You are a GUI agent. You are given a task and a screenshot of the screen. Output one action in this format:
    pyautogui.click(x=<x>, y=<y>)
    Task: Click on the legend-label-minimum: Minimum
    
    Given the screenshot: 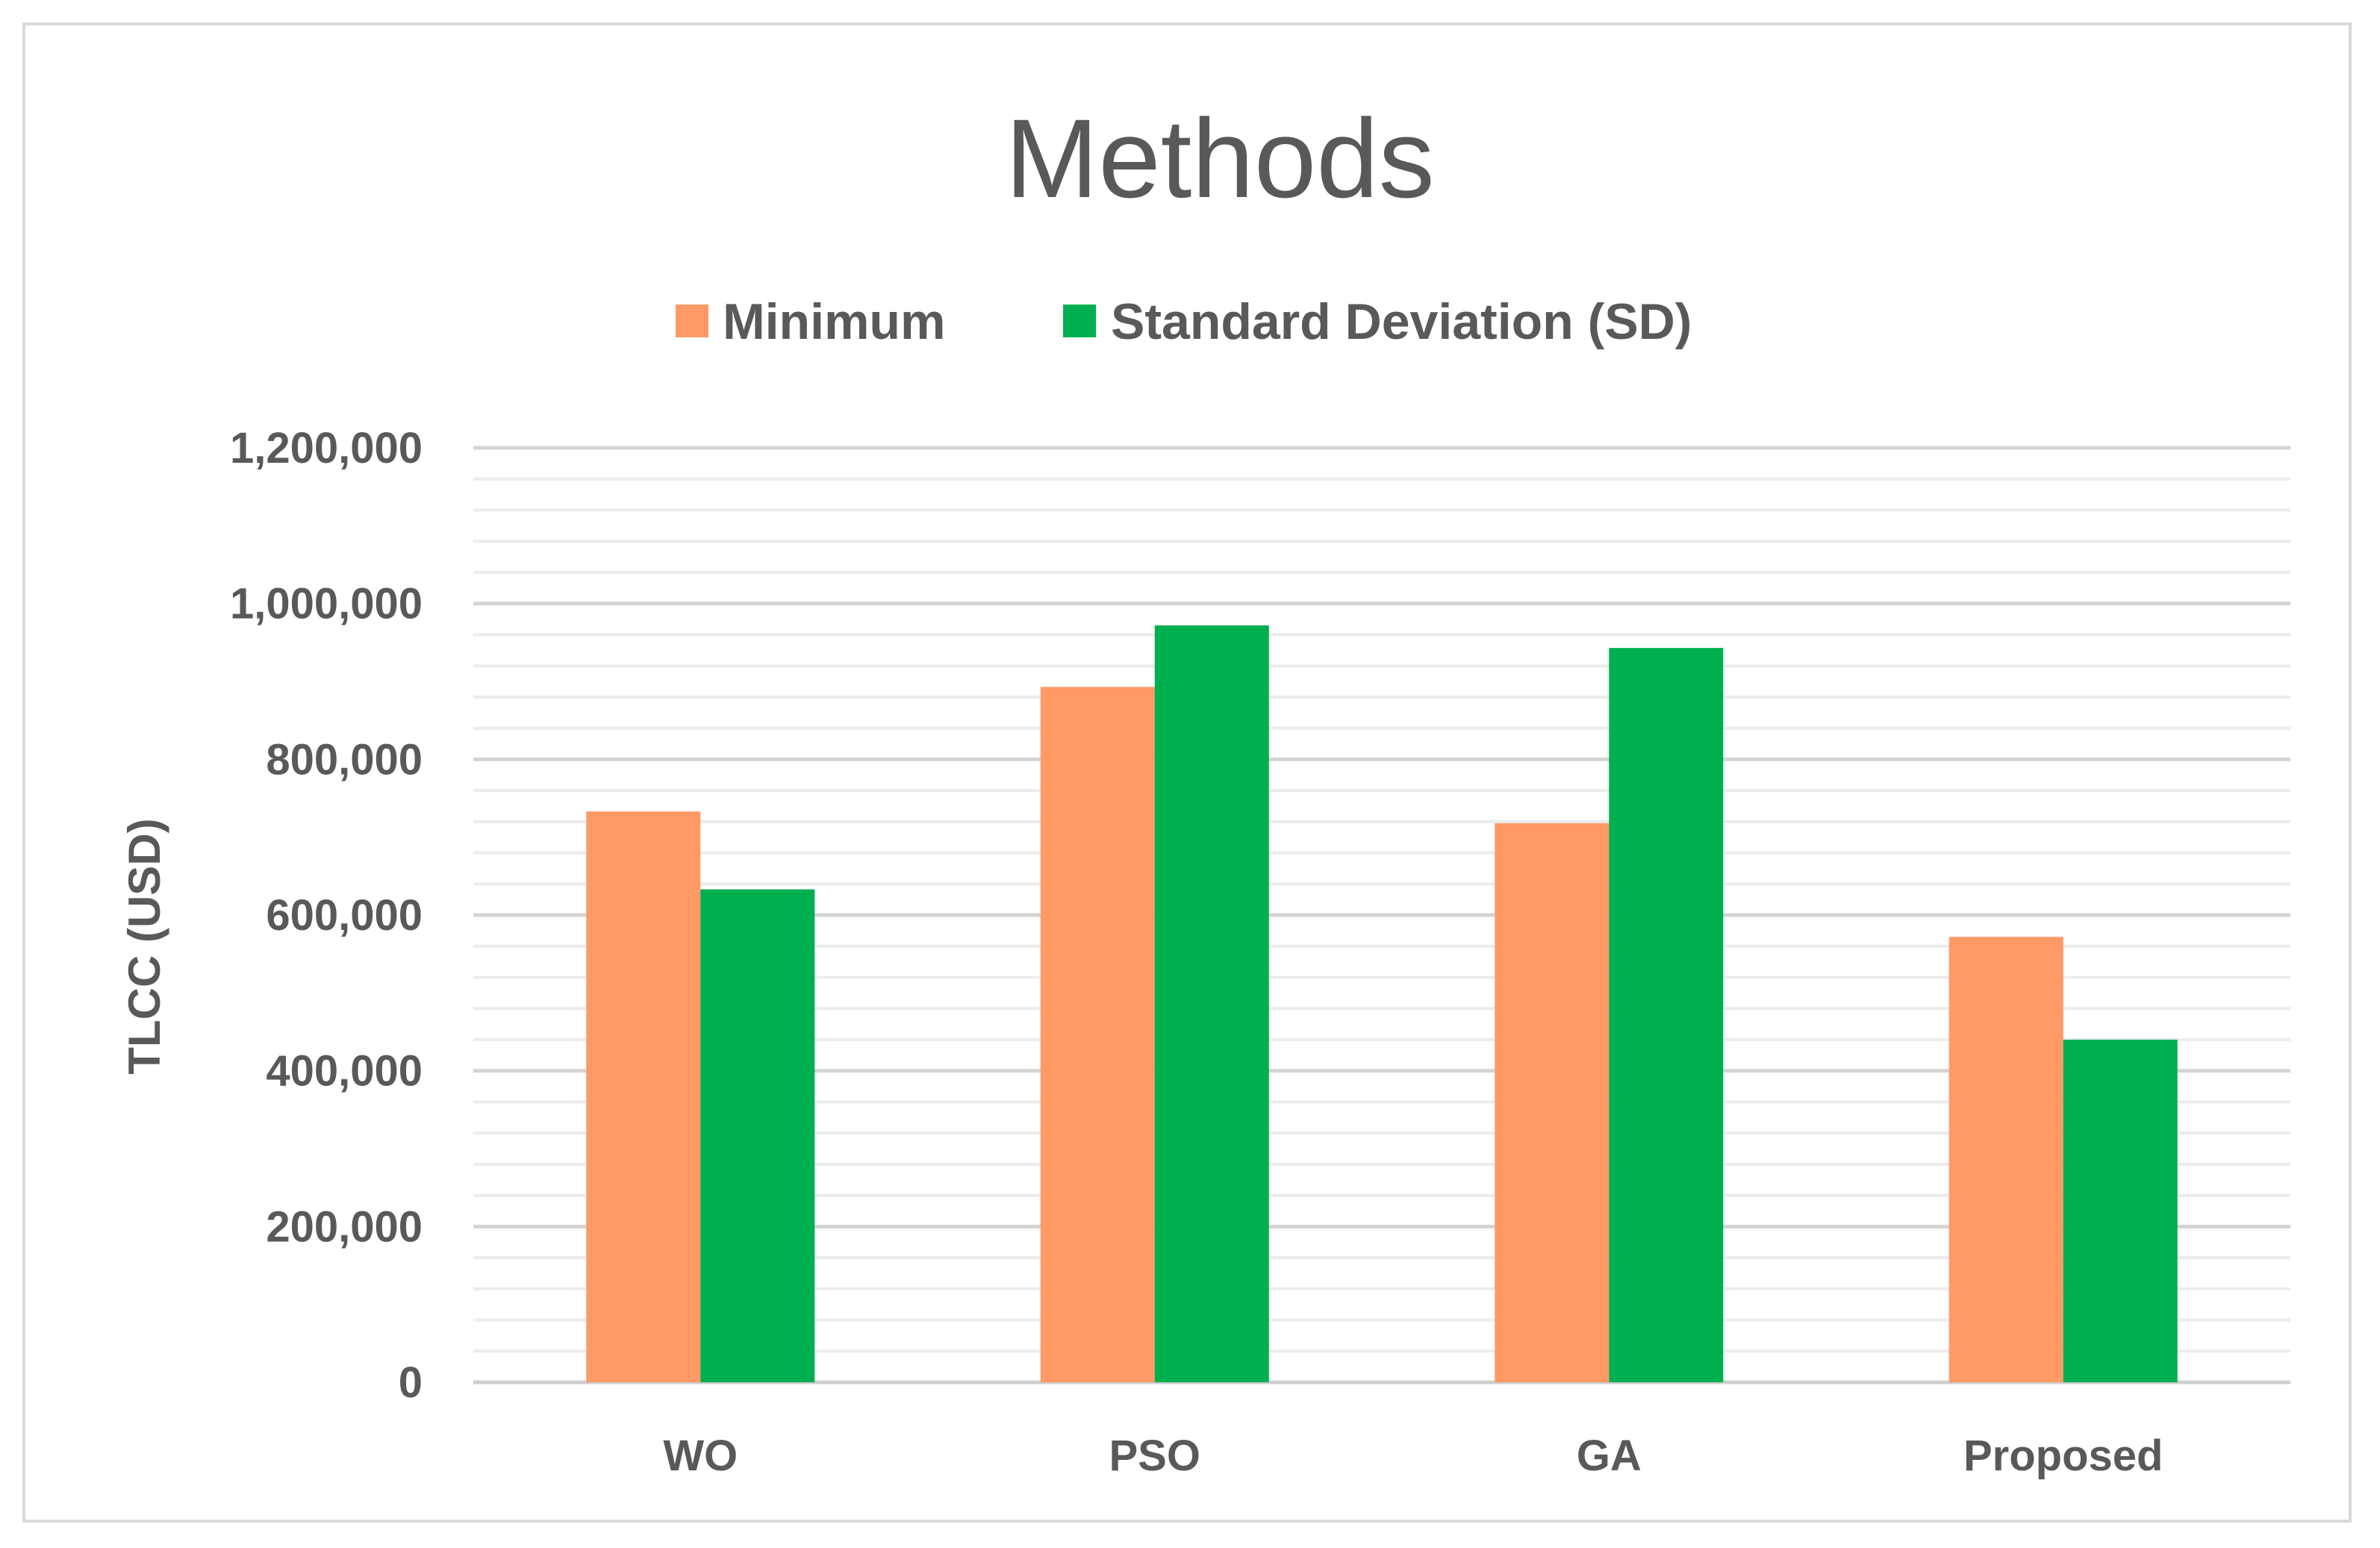 What is the action you would take?
    pyautogui.click(x=834, y=321)
    